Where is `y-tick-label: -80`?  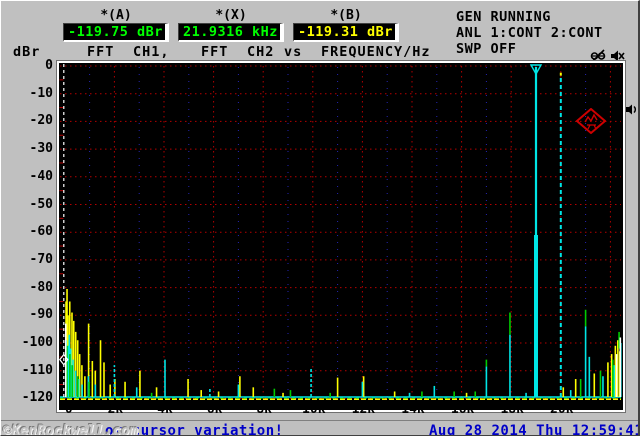
y-tick-label: -80 is located at coordinates (41, 287).